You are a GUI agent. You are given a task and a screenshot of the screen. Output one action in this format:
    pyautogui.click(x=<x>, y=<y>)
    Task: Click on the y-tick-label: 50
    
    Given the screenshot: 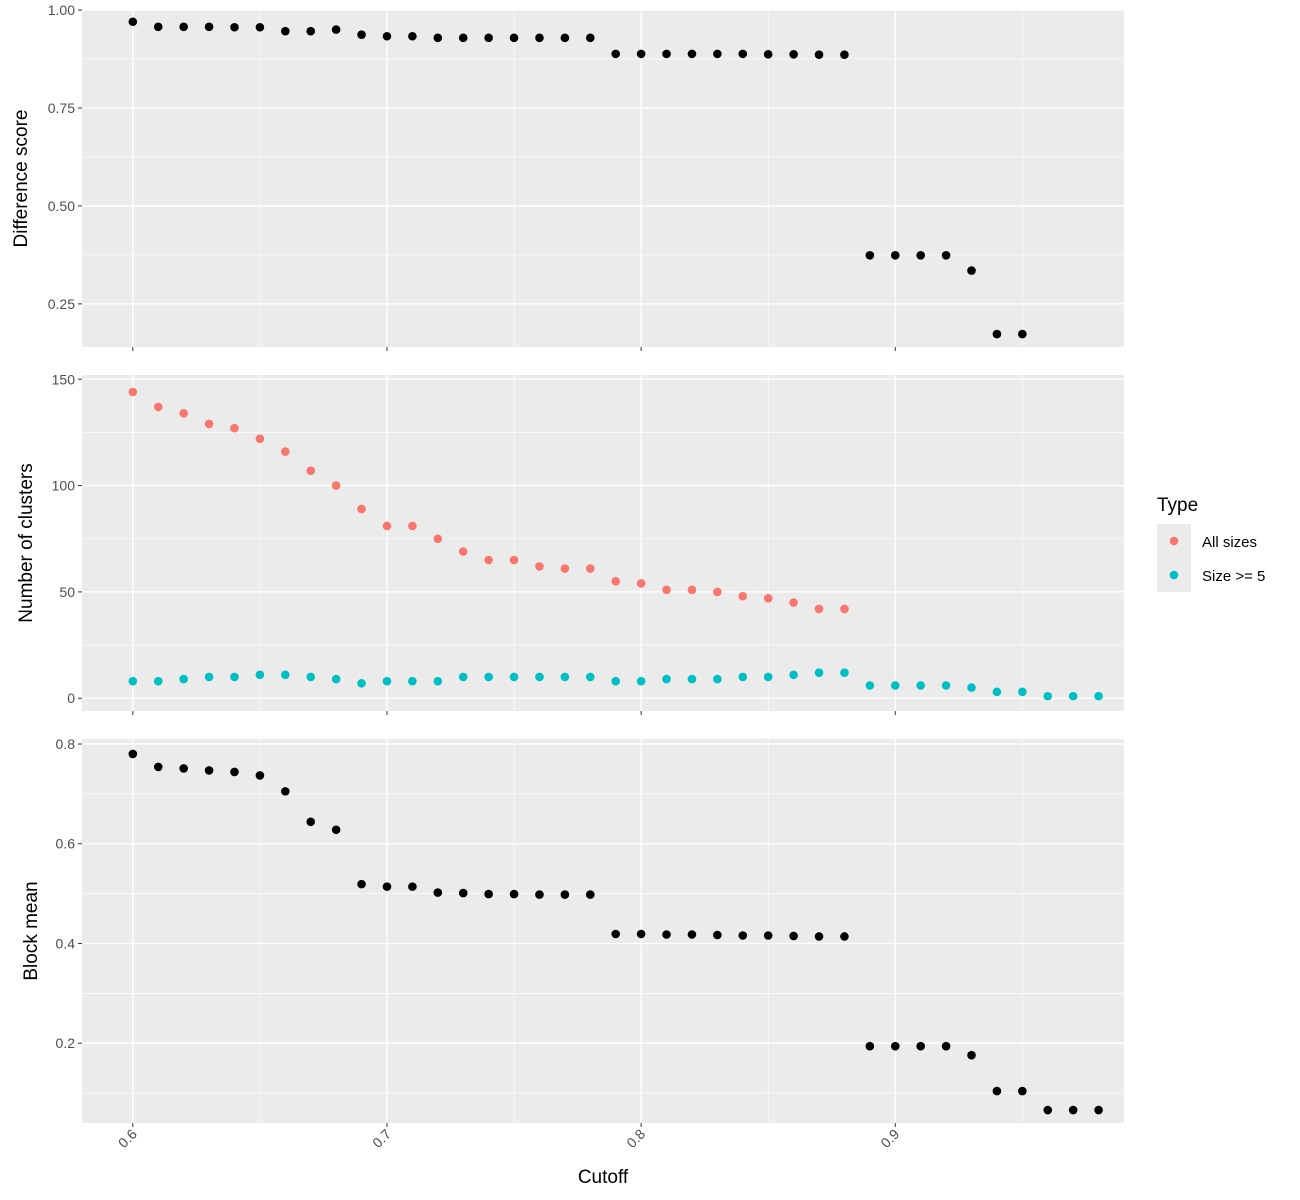 What is the action you would take?
    pyautogui.click(x=67, y=592)
    